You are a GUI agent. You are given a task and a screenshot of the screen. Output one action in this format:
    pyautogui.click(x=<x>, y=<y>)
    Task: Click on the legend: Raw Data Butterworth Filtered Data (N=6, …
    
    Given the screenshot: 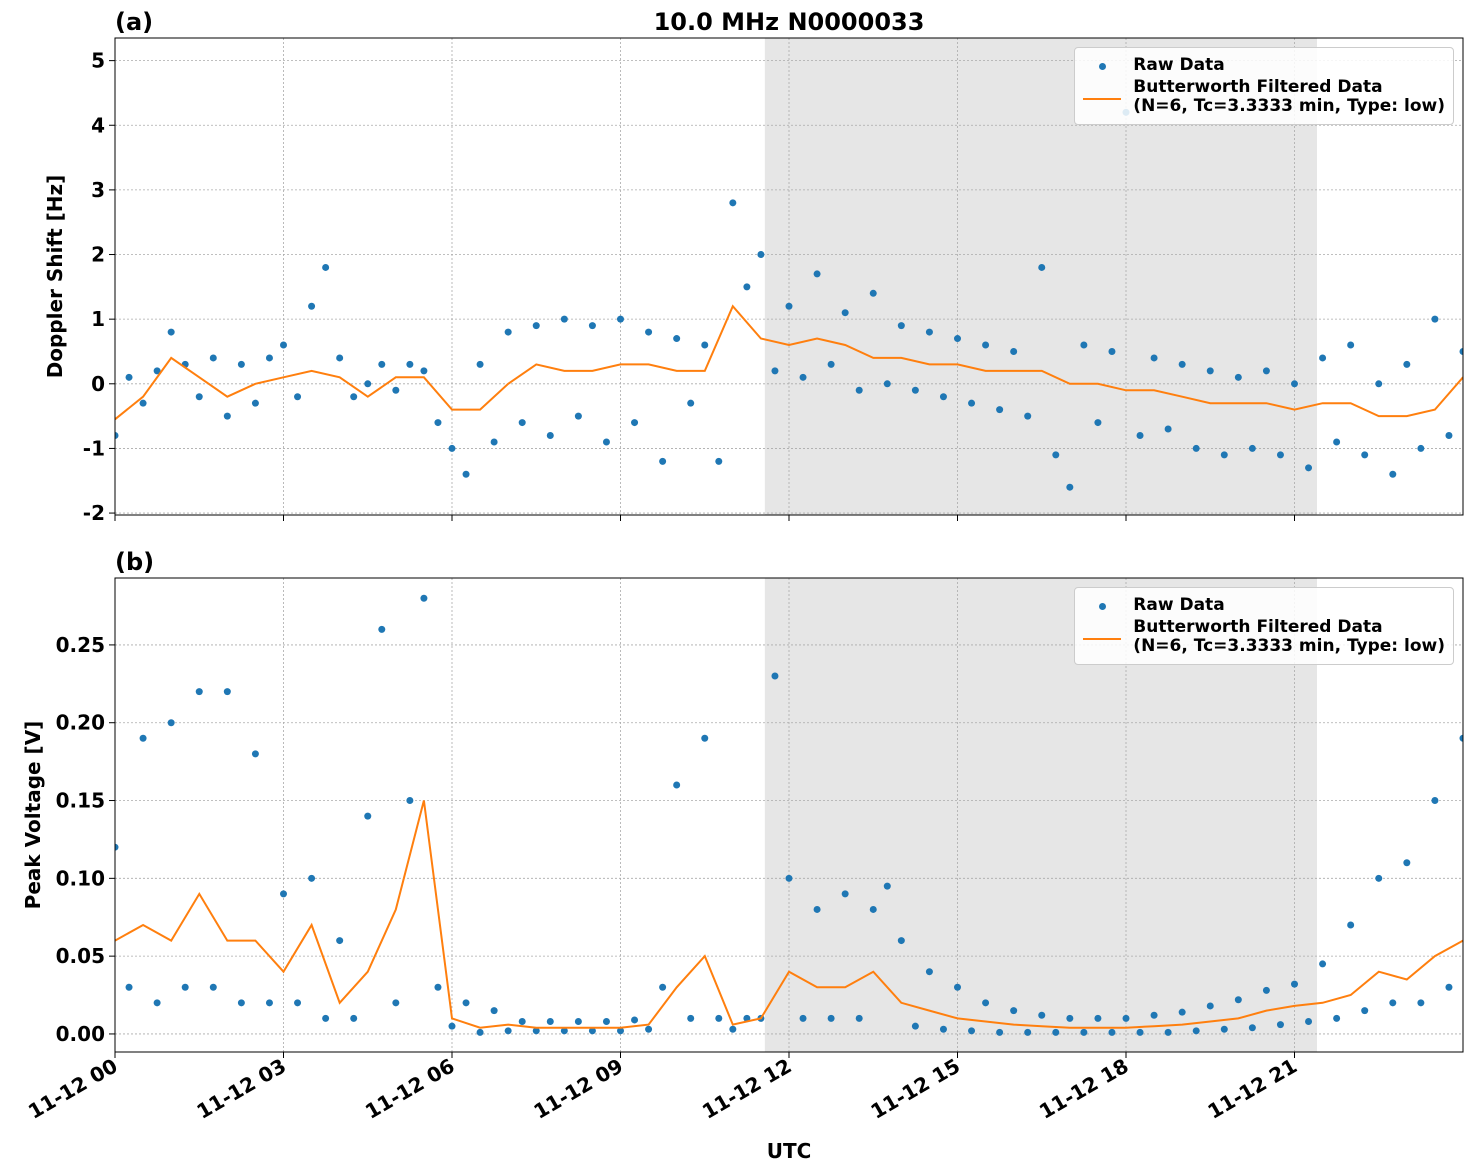 What is the action you would take?
    pyautogui.click(x=1264, y=626)
    